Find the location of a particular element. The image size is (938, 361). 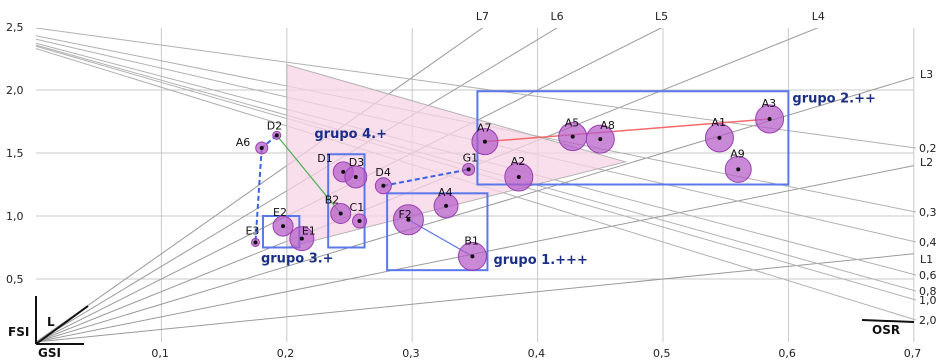

point-label-e3: E3 is located at coordinates (252, 230).